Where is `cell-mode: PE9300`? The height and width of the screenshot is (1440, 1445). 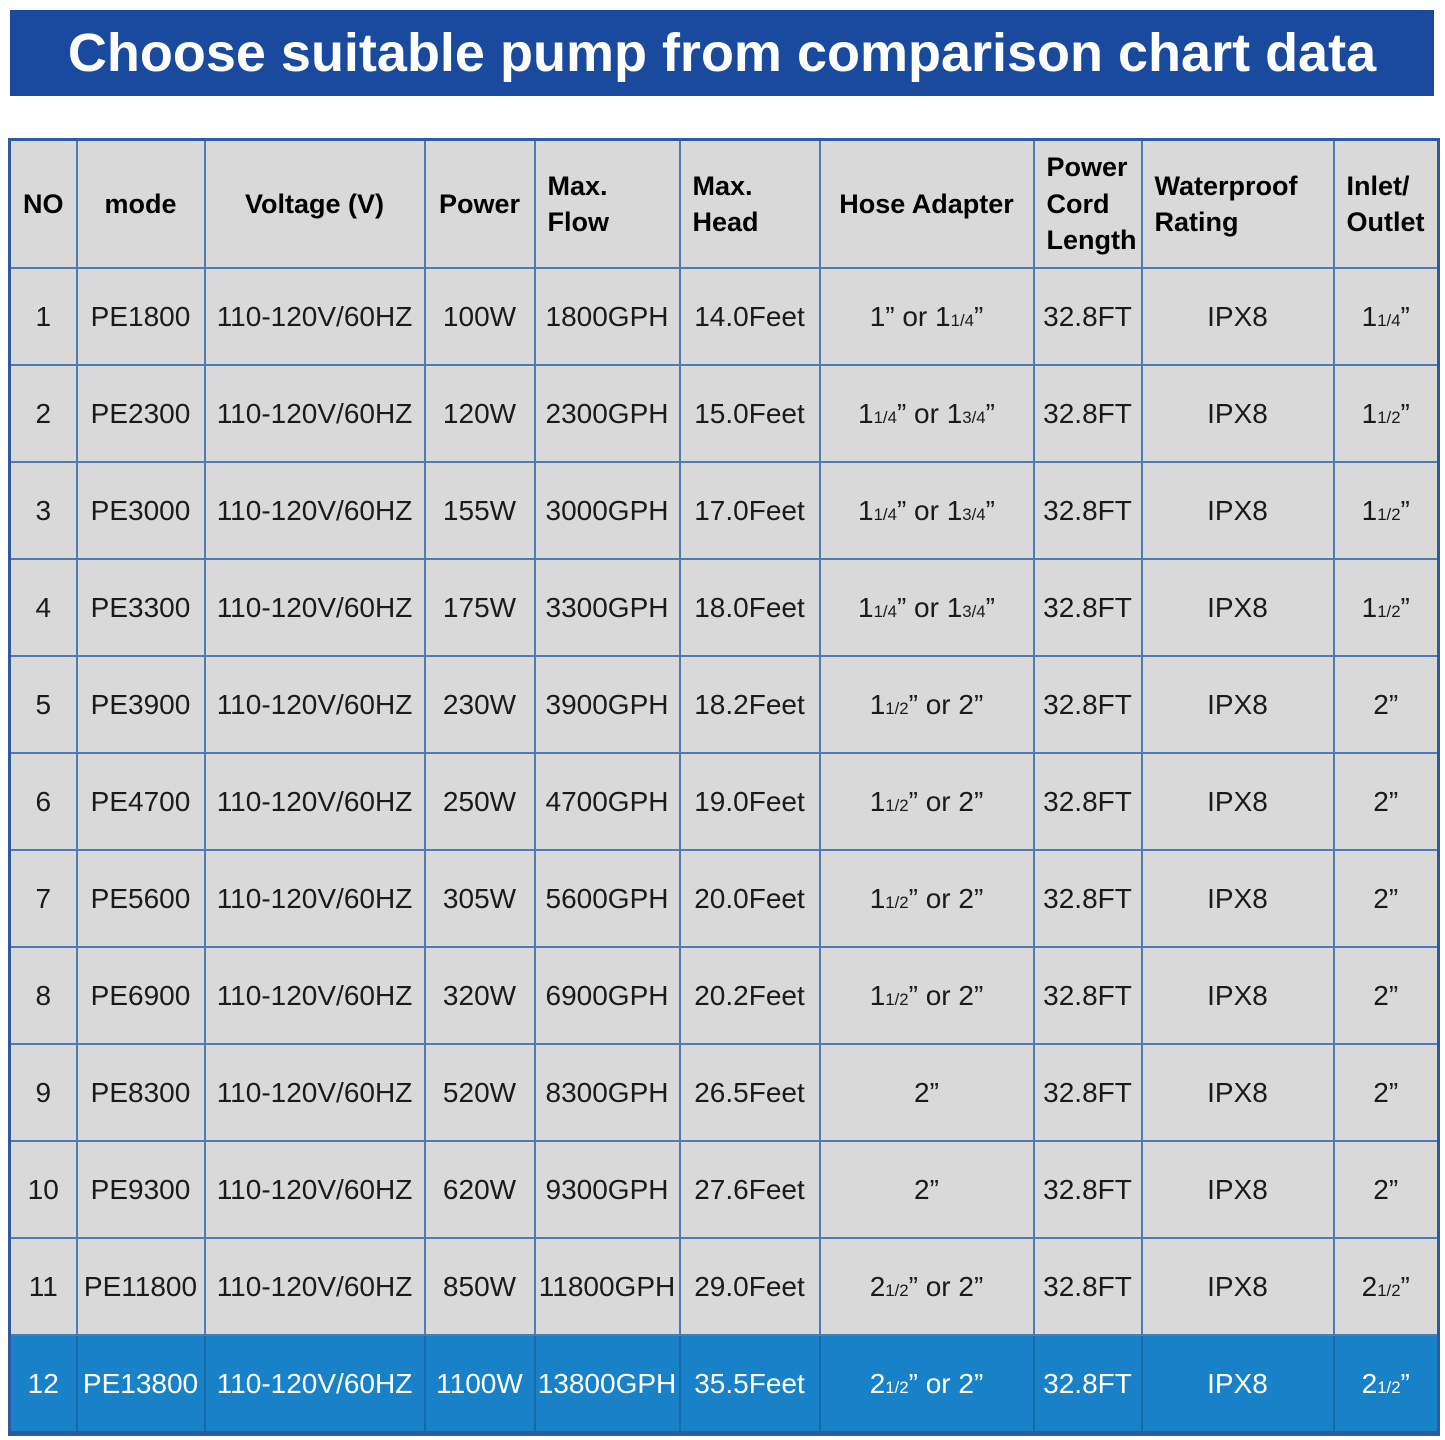
cell-mode: PE9300 is located at coordinates (140, 1189).